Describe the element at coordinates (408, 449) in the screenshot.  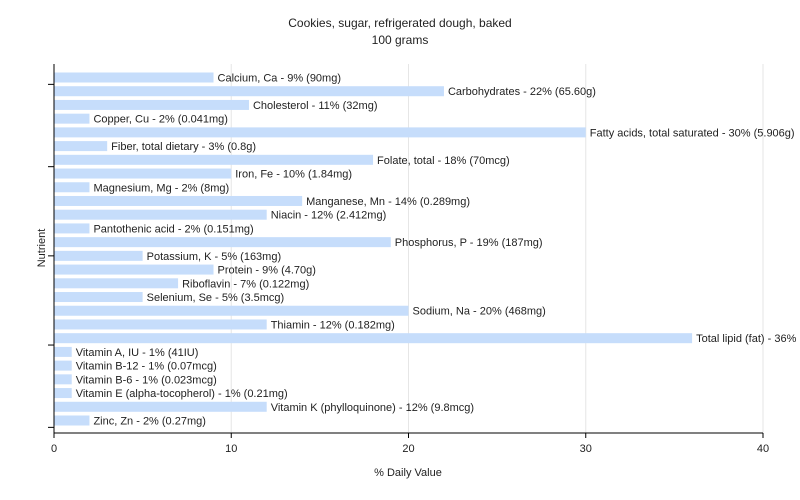
I see `x-tick-label: 20` at that location.